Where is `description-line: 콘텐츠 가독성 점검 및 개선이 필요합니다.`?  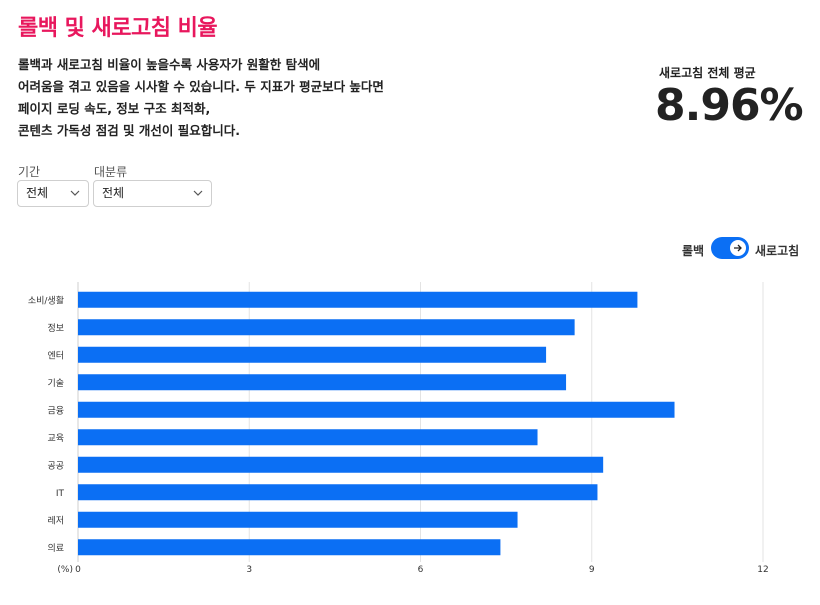
description-line: 콘텐츠 가독성 점검 및 개선이 필요합니다. is located at coordinates (129, 130).